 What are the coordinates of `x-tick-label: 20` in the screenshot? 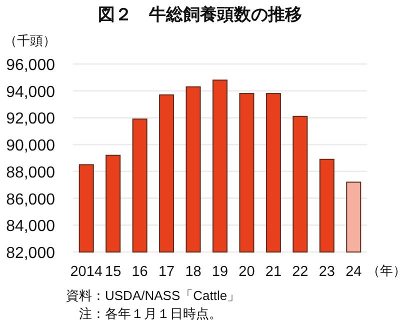 It's located at (246, 272).